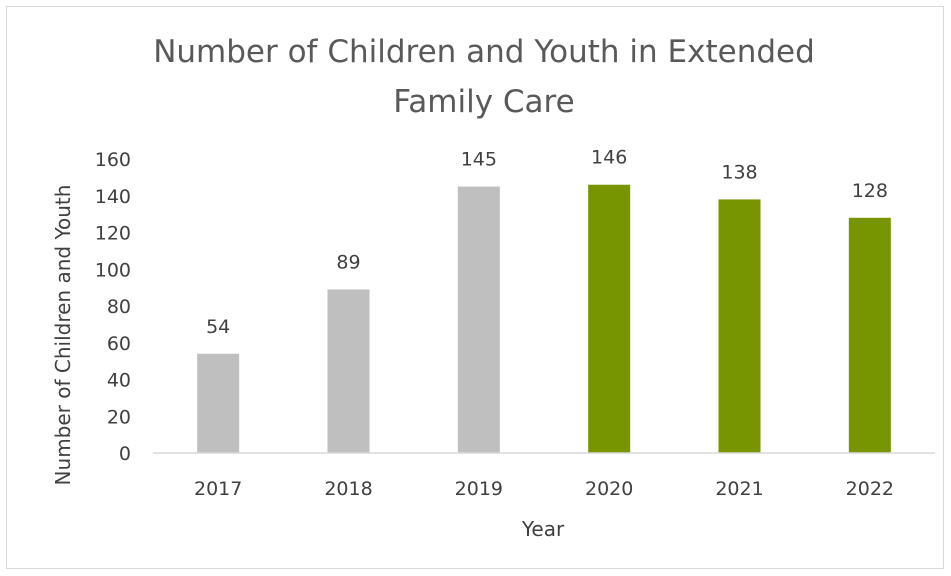  What do you see at coordinates (870, 191) in the screenshot?
I see `data-label-2022: 128` at bounding box center [870, 191].